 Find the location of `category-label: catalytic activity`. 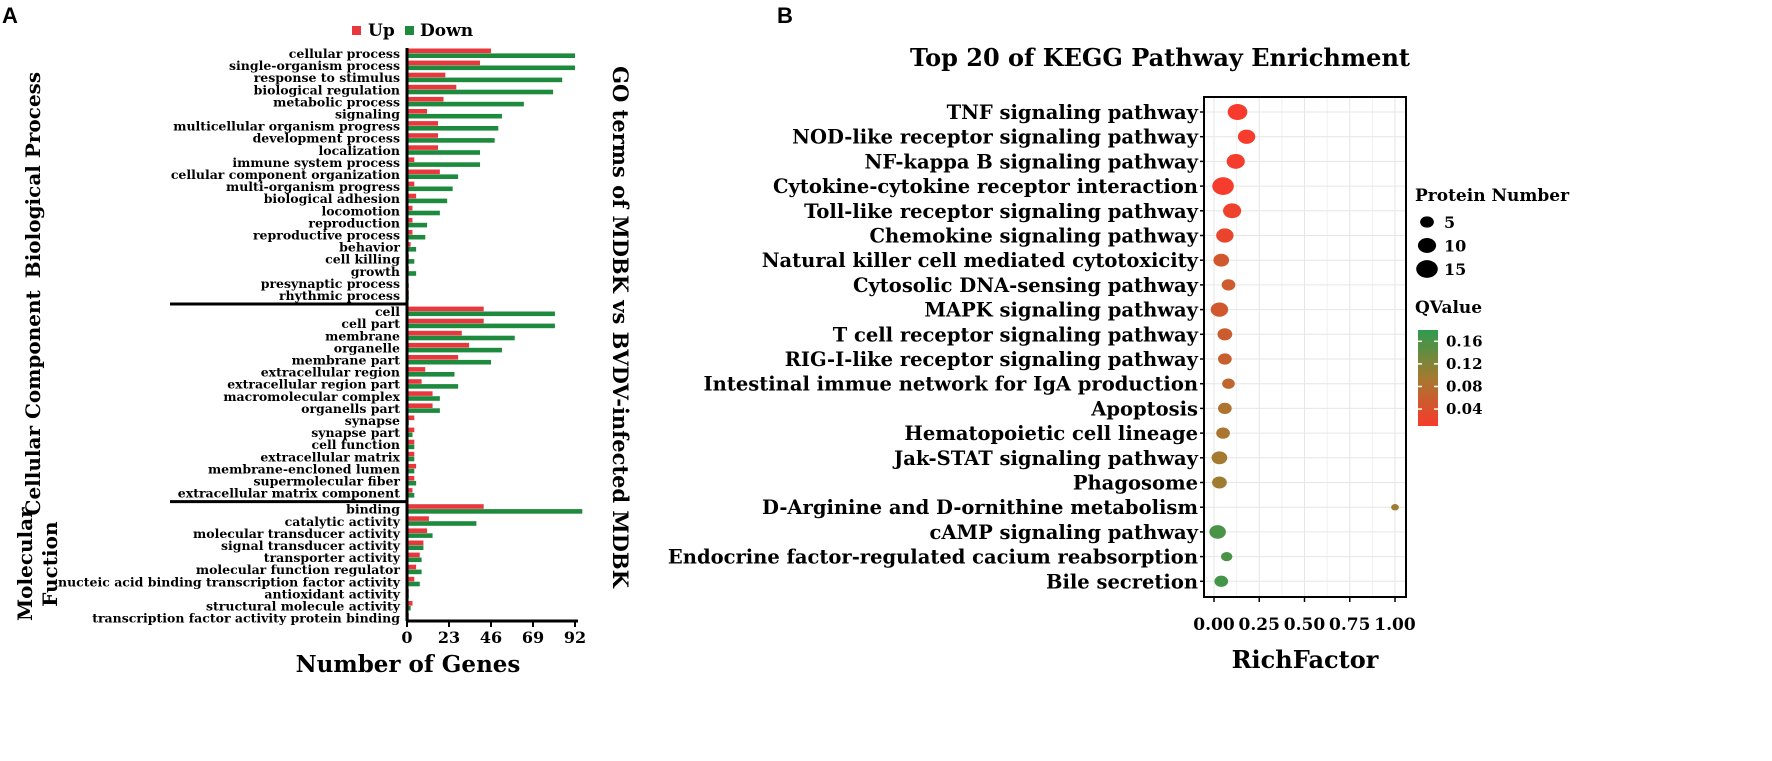

category-label: catalytic activity is located at coordinates (343, 521).